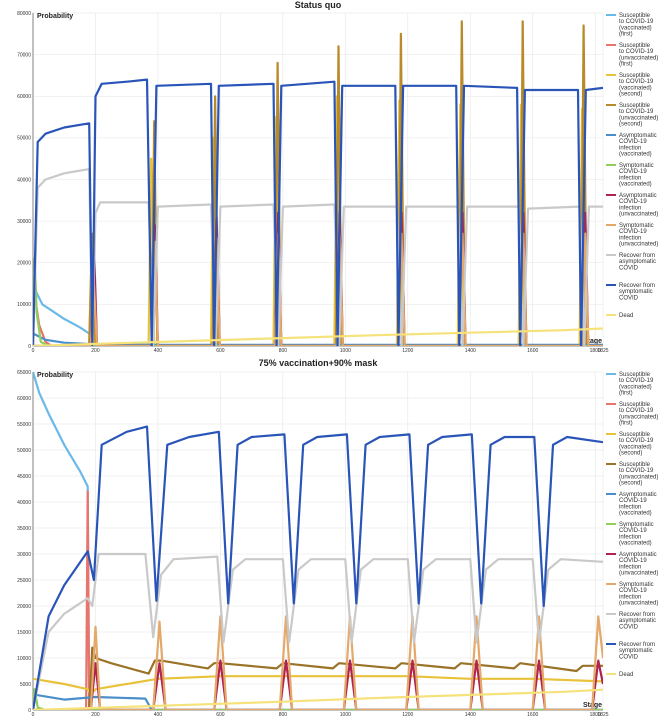 The height and width of the screenshot is (719, 666). I want to click on chart-title: Status quo, so click(318, 5).